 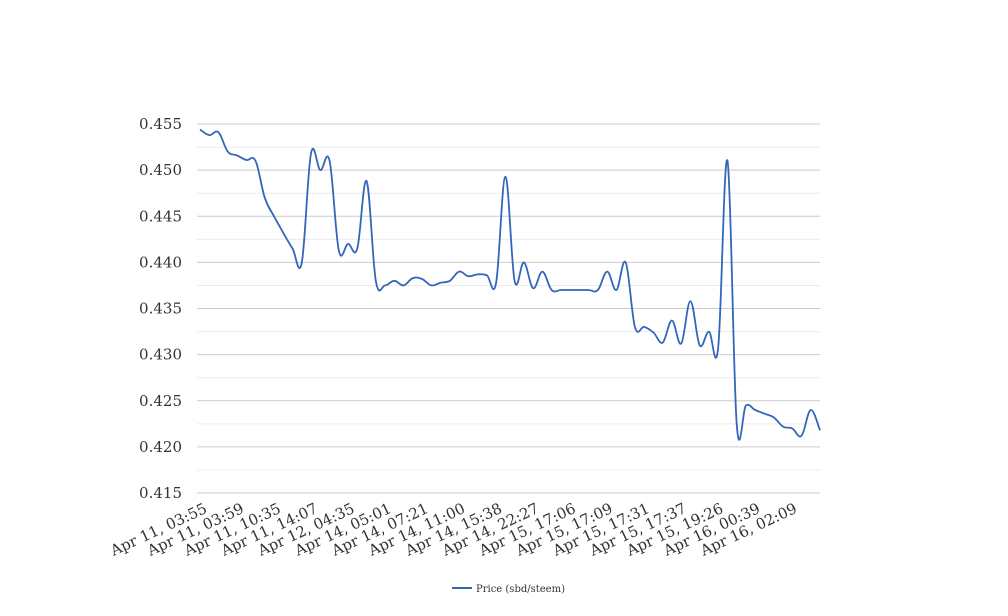 What do you see at coordinates (160, 124) in the screenshot?
I see `y-tick-label: 0.455` at bounding box center [160, 124].